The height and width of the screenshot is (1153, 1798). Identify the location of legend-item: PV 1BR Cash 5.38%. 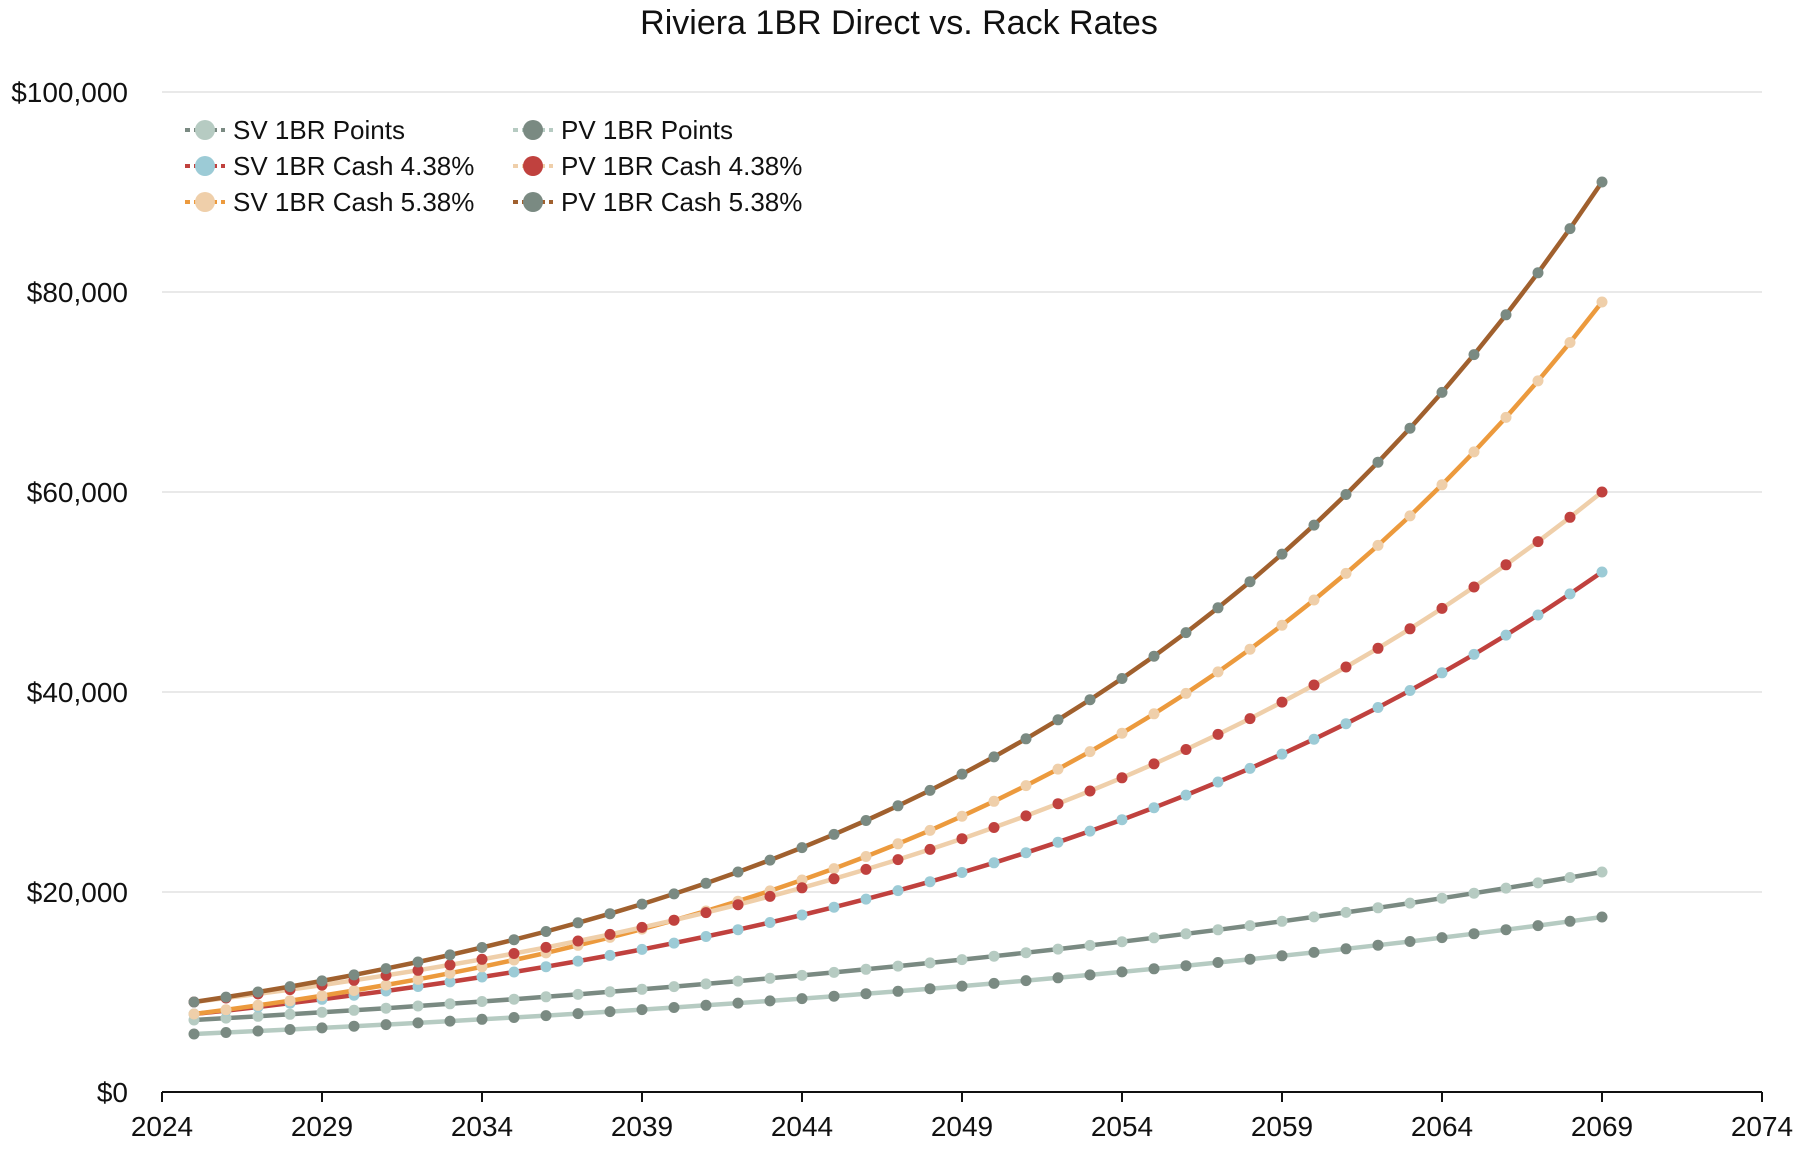
(657, 202).